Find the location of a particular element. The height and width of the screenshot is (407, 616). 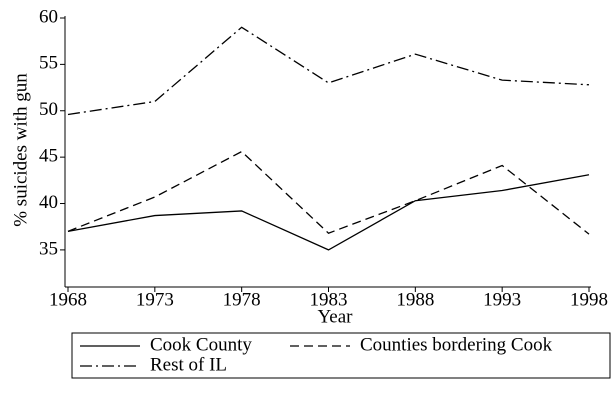

x-tick-label: 1968 is located at coordinates (68, 299).